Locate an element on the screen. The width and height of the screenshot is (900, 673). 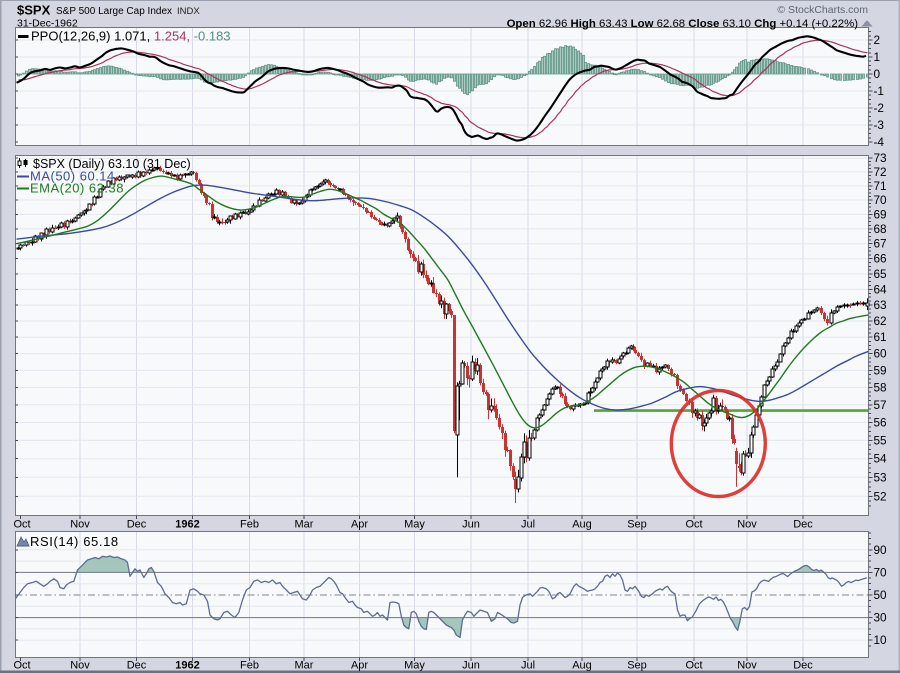
svg-text: $SPX is located at coordinates (34, 10).